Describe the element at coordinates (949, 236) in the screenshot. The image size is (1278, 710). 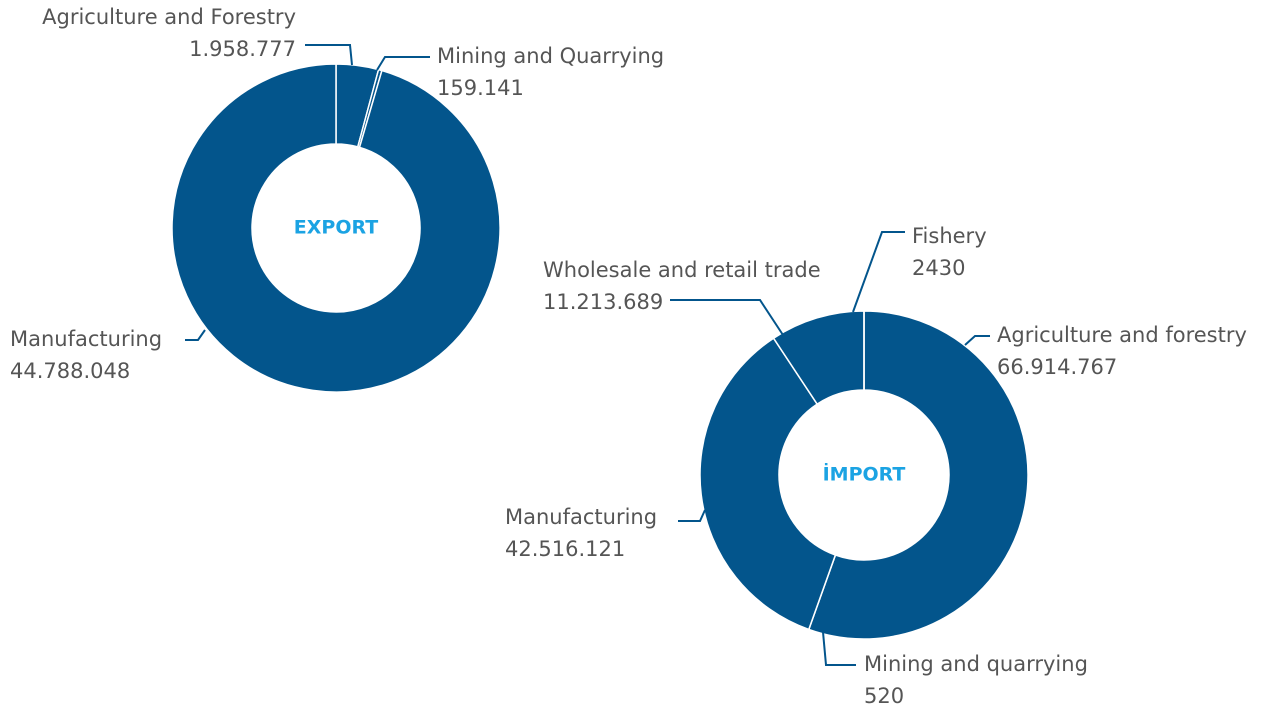
I see `segment-label: Fishery` at that location.